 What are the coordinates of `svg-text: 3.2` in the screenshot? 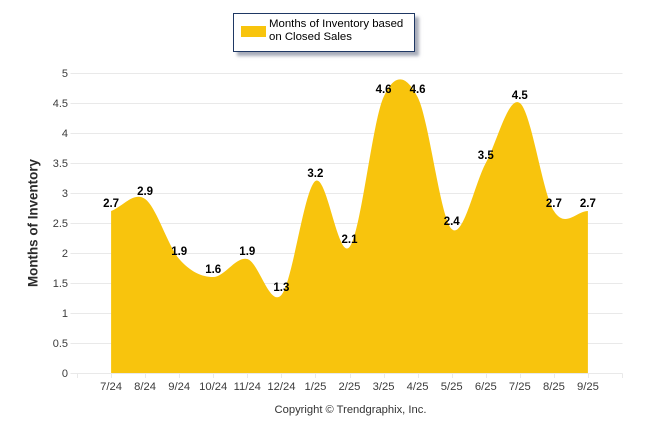 It's located at (315, 174).